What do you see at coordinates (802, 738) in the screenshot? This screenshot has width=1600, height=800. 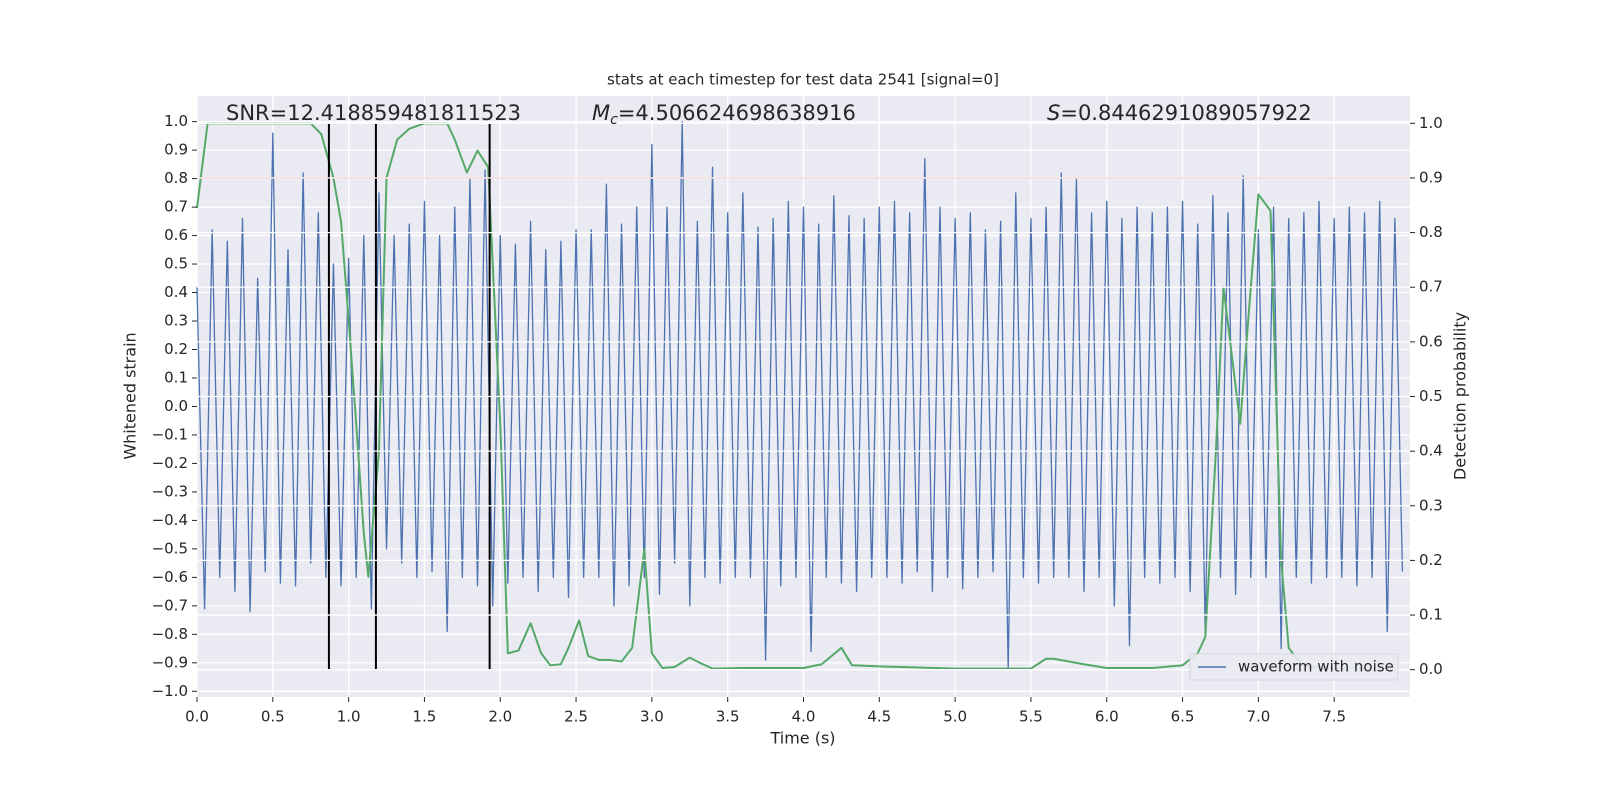 I see `x-axis-label: Time (s)` at bounding box center [802, 738].